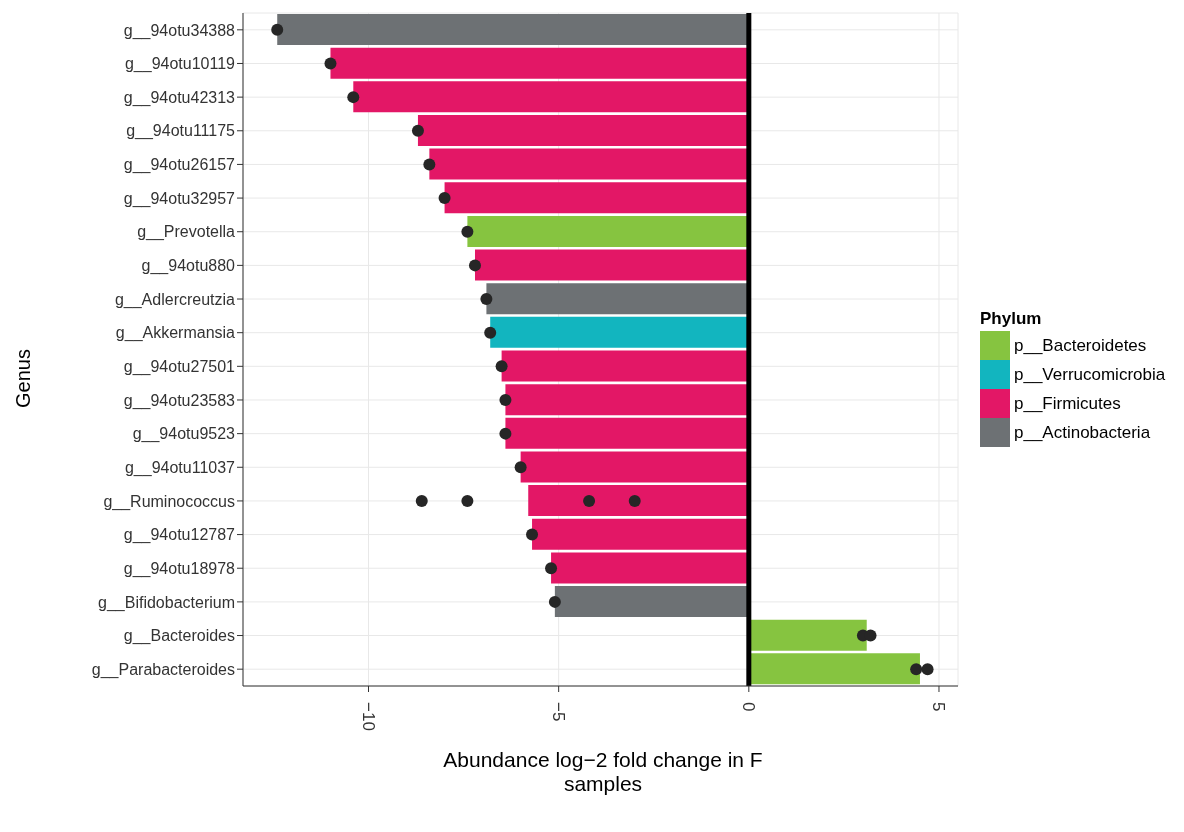  Describe the element at coordinates (1067, 403) in the screenshot. I see `legend-label: p__Firmicutes` at that location.